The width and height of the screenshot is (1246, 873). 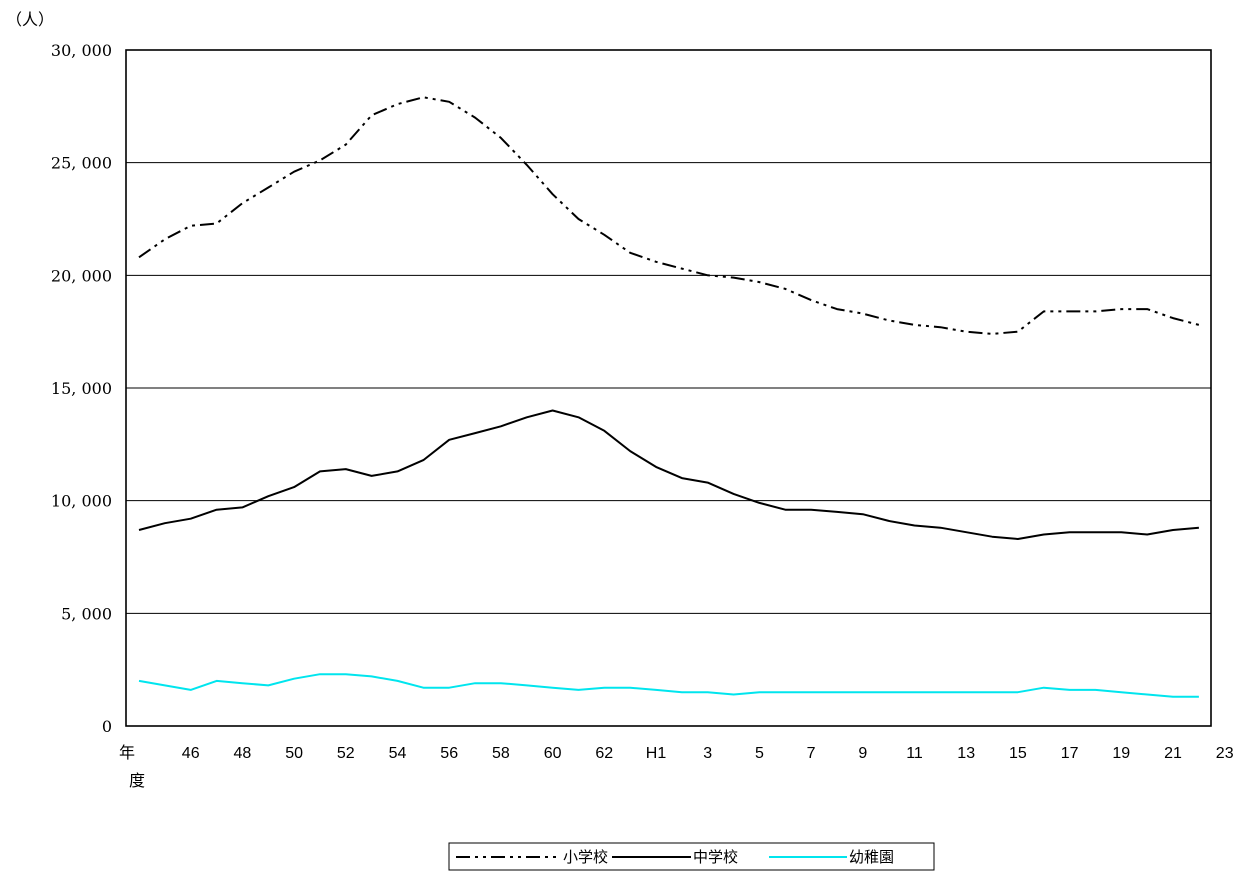 What do you see at coordinates (294, 753) in the screenshot?
I see `x-tick-label-2: 50` at bounding box center [294, 753].